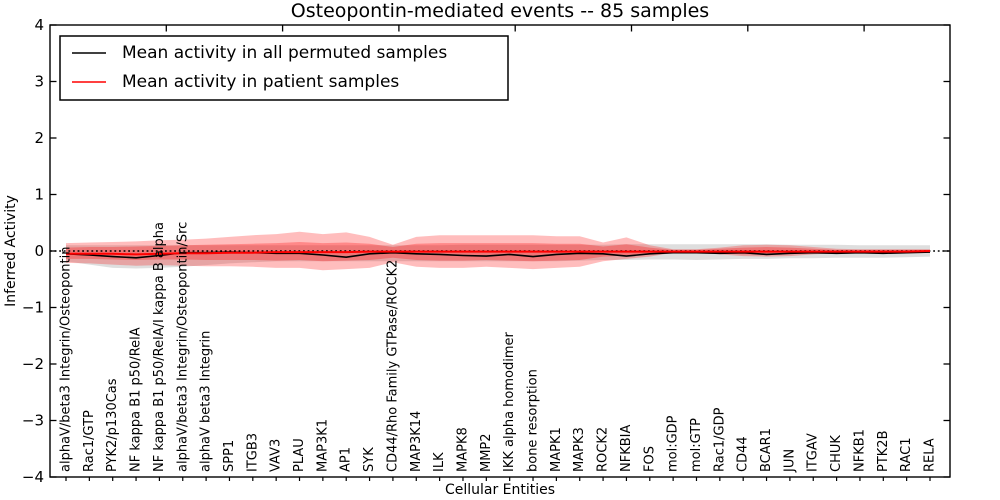 Image resolution: width=1000 pixels, height=500 pixels. What do you see at coordinates (284, 53) in the screenshot?
I see `legend-label-permuted: Mean activity in all permuted samples` at bounding box center [284, 53].